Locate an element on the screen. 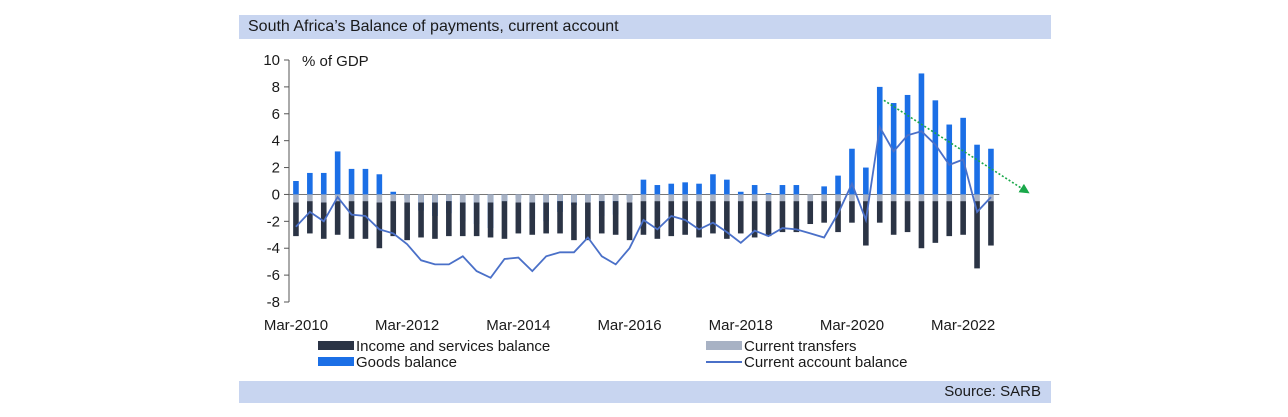  x-tick-label: Mar-2016 is located at coordinates (629, 325).